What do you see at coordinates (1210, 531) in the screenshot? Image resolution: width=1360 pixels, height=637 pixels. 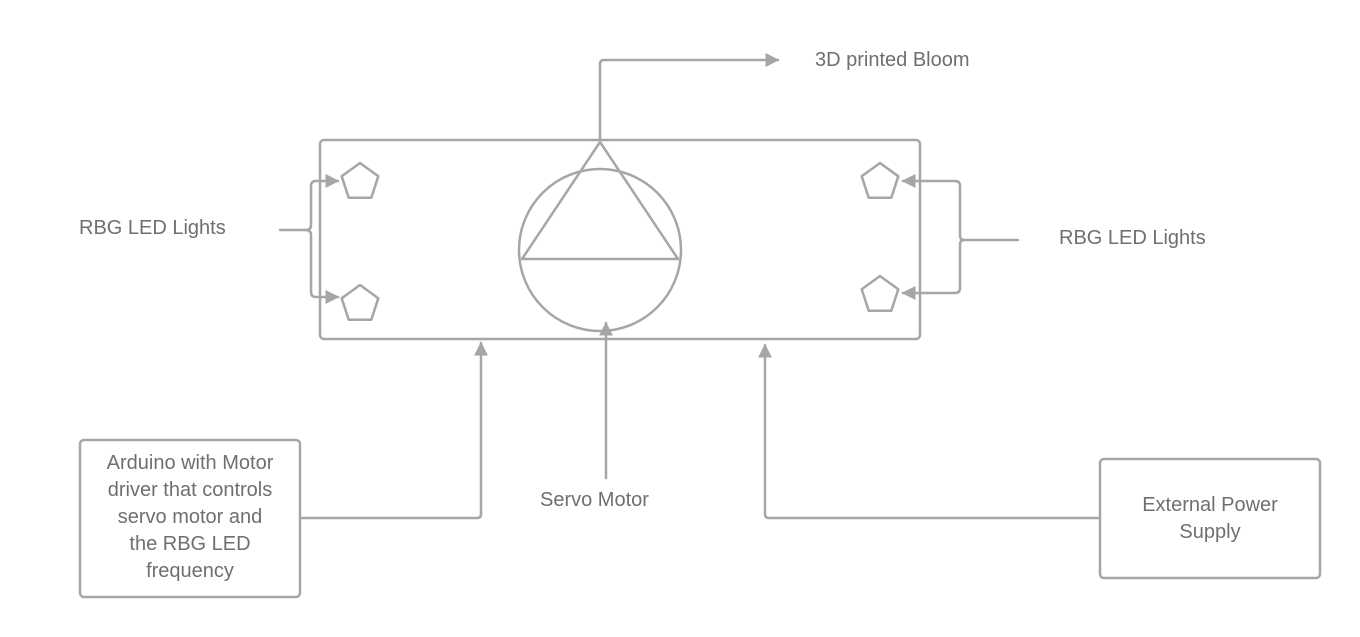 I see `power-line: Supply` at bounding box center [1210, 531].